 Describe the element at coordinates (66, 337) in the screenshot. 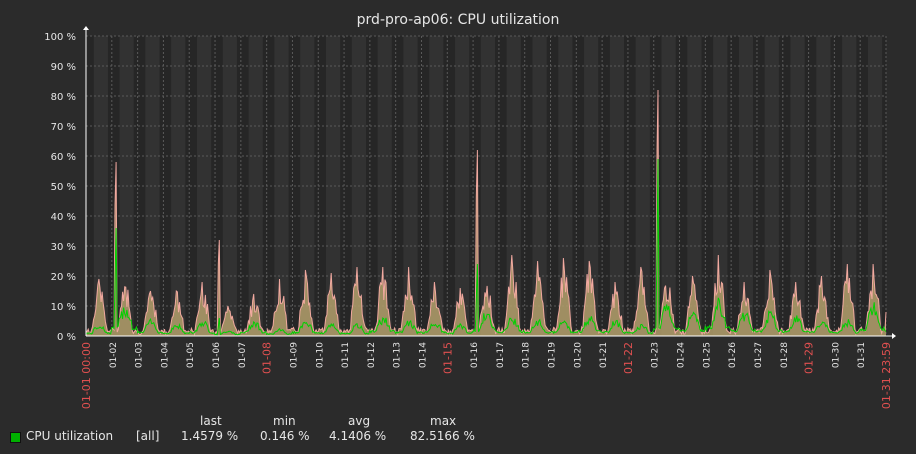

I see `y-tick-label: 0 %` at that location.